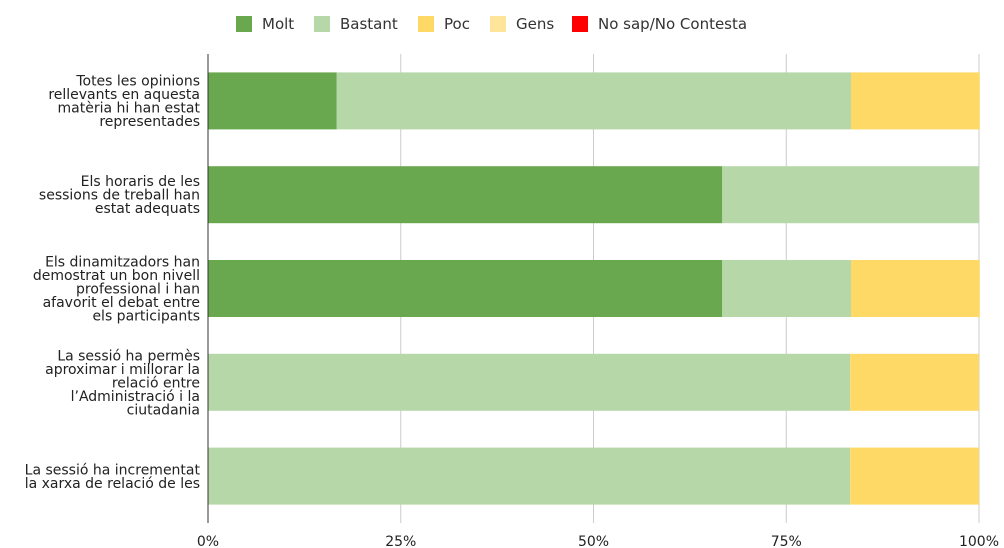 This screenshot has height=548, width=1004. I want to click on legend-item: Molt, so click(265, 24).